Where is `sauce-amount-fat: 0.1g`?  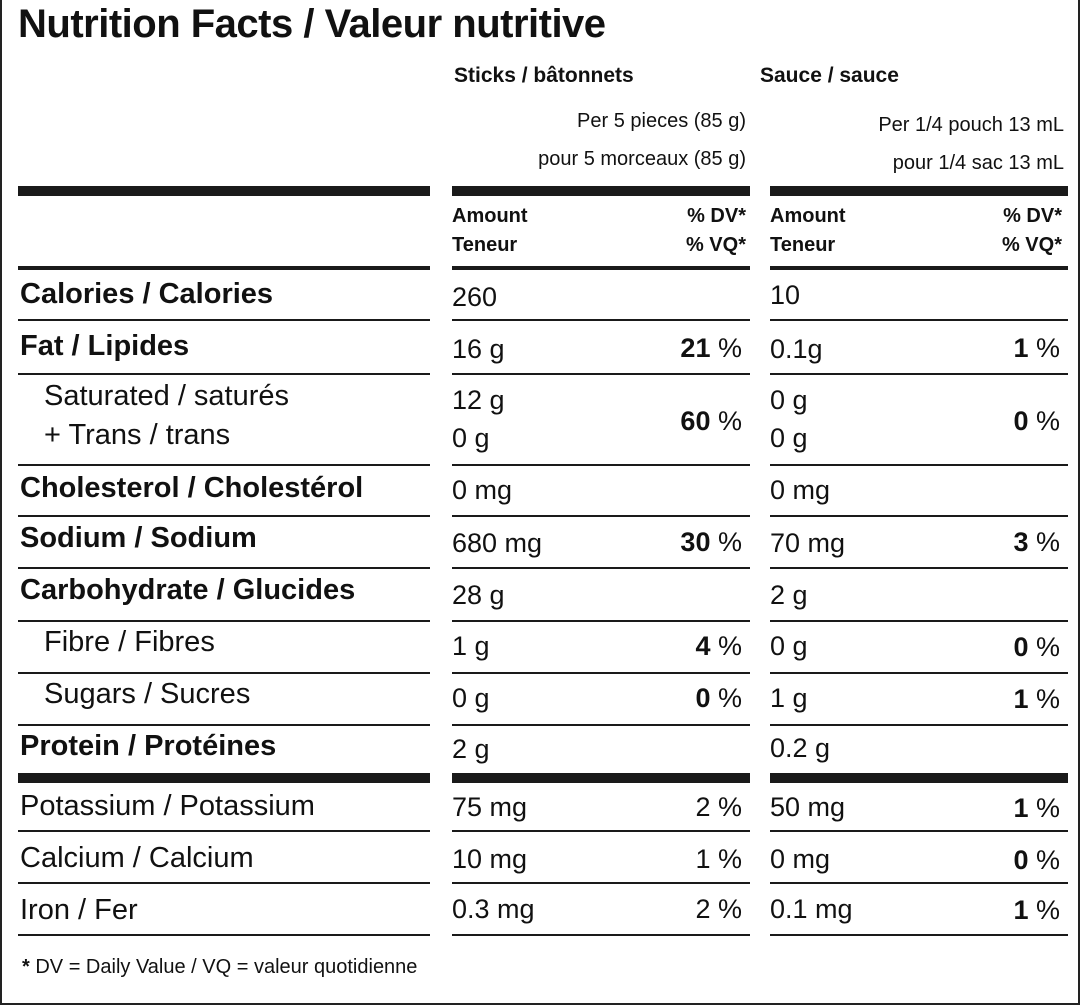 sauce-amount-fat: 0.1g is located at coordinates (796, 349).